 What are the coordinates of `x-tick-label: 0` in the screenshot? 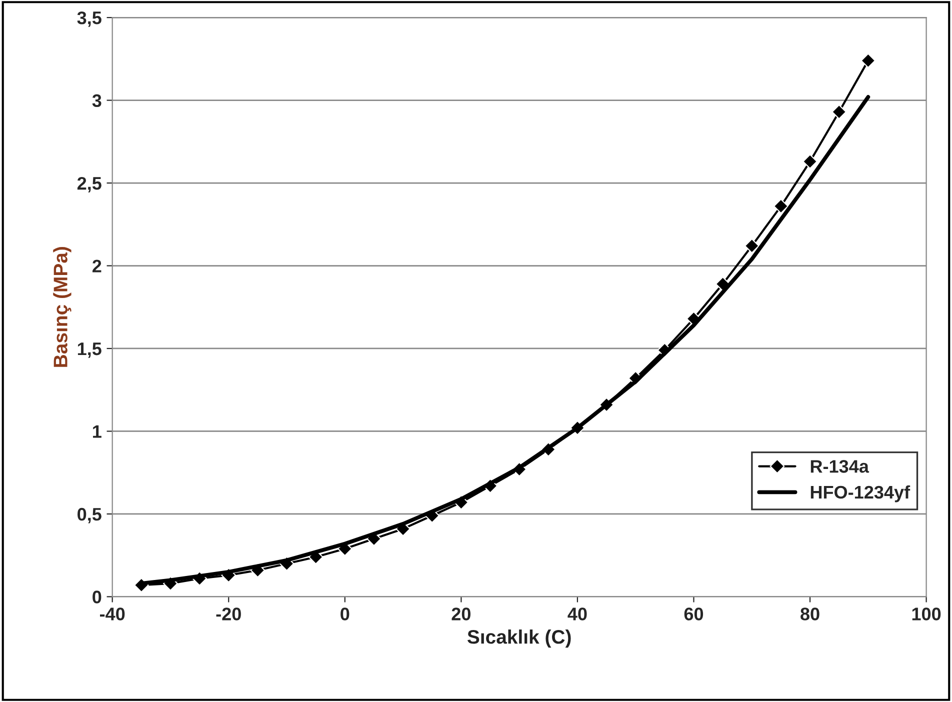 It's located at (345, 614).